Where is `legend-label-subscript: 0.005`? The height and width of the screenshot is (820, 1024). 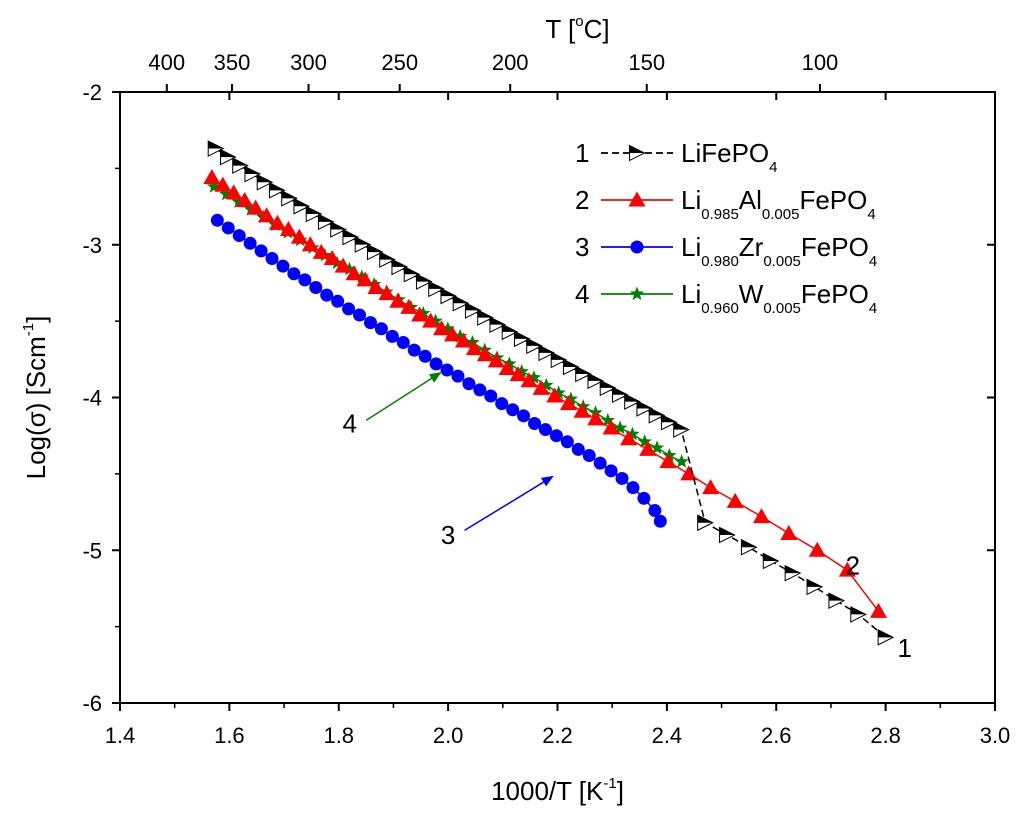
legend-label-subscript: 0.005 is located at coordinates (782, 308).